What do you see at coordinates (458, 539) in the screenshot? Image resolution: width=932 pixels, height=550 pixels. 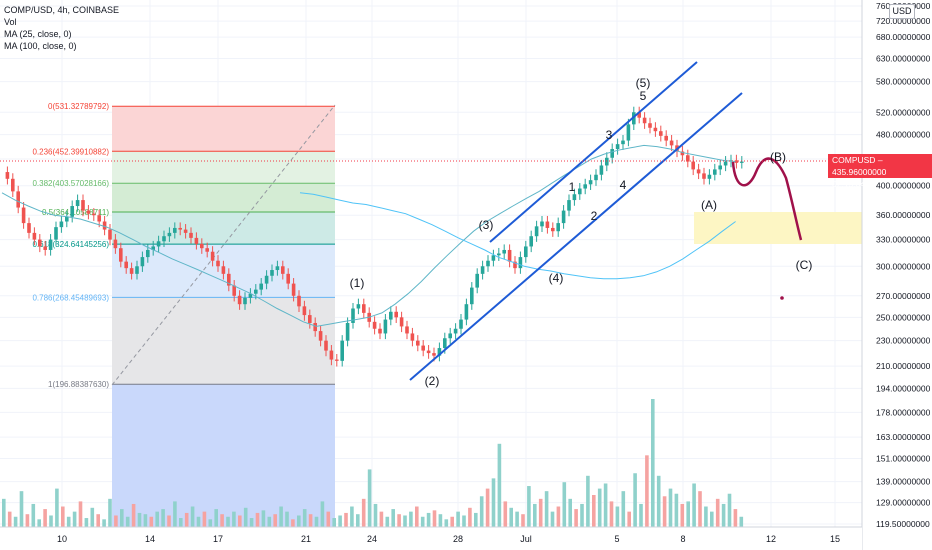 I see `time-tick-label: 28` at bounding box center [458, 539].